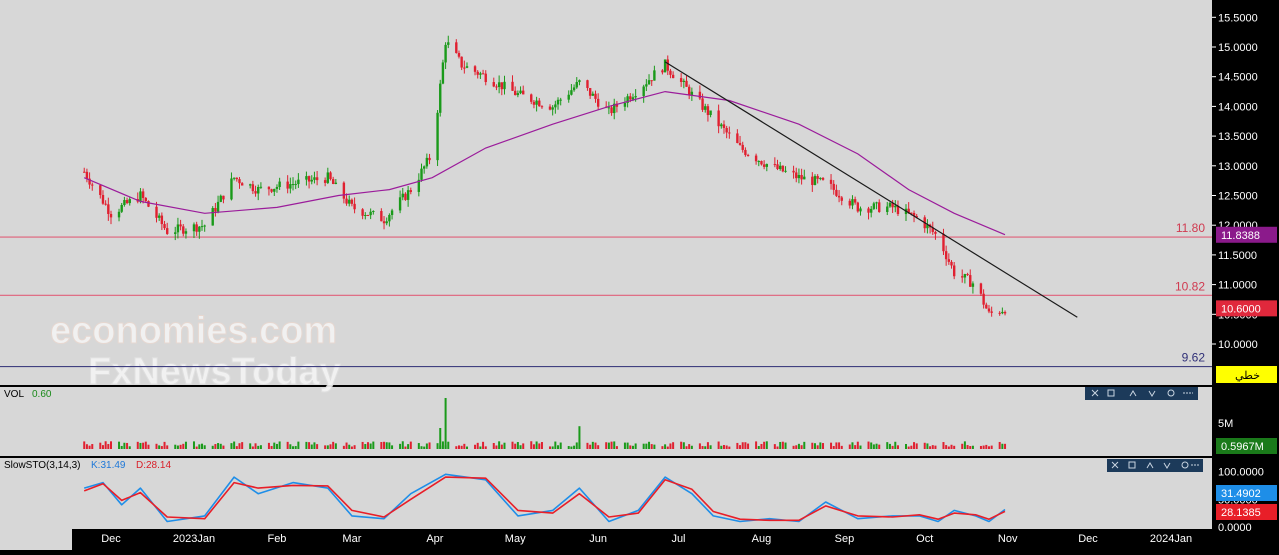  I want to click on move-down-icon, so click(1152, 393).